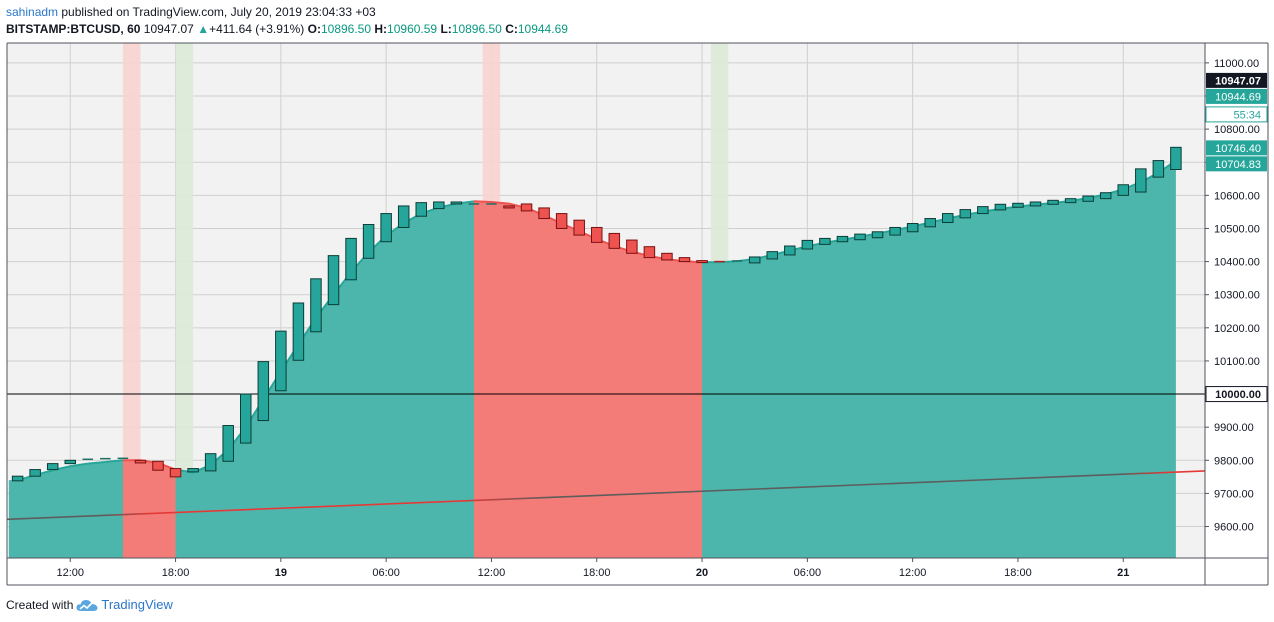  I want to click on area-fill-down, so click(149, 509).